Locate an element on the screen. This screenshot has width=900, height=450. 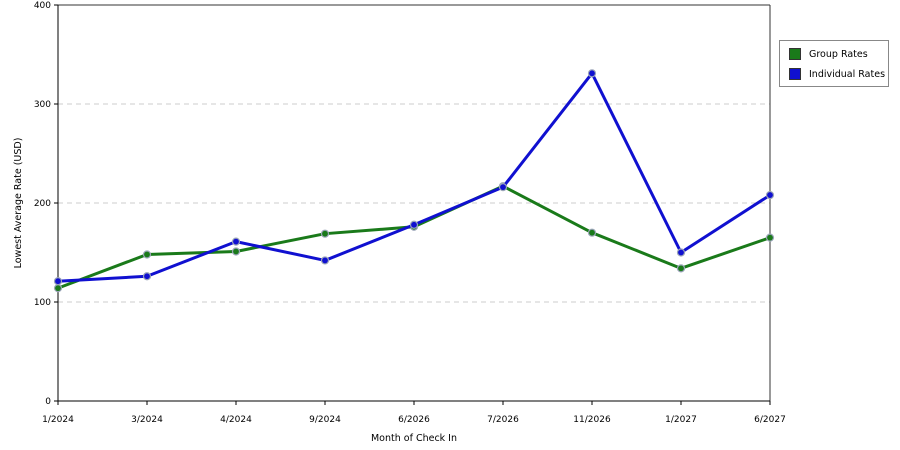
y-tick-label: 200 is located at coordinates (42, 204).